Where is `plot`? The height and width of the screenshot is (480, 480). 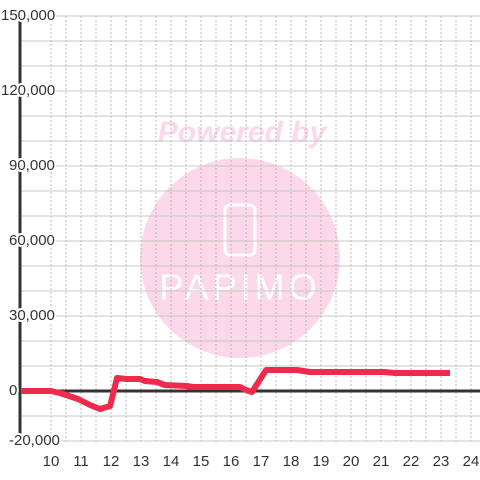 plot is located at coordinates (235, 389).